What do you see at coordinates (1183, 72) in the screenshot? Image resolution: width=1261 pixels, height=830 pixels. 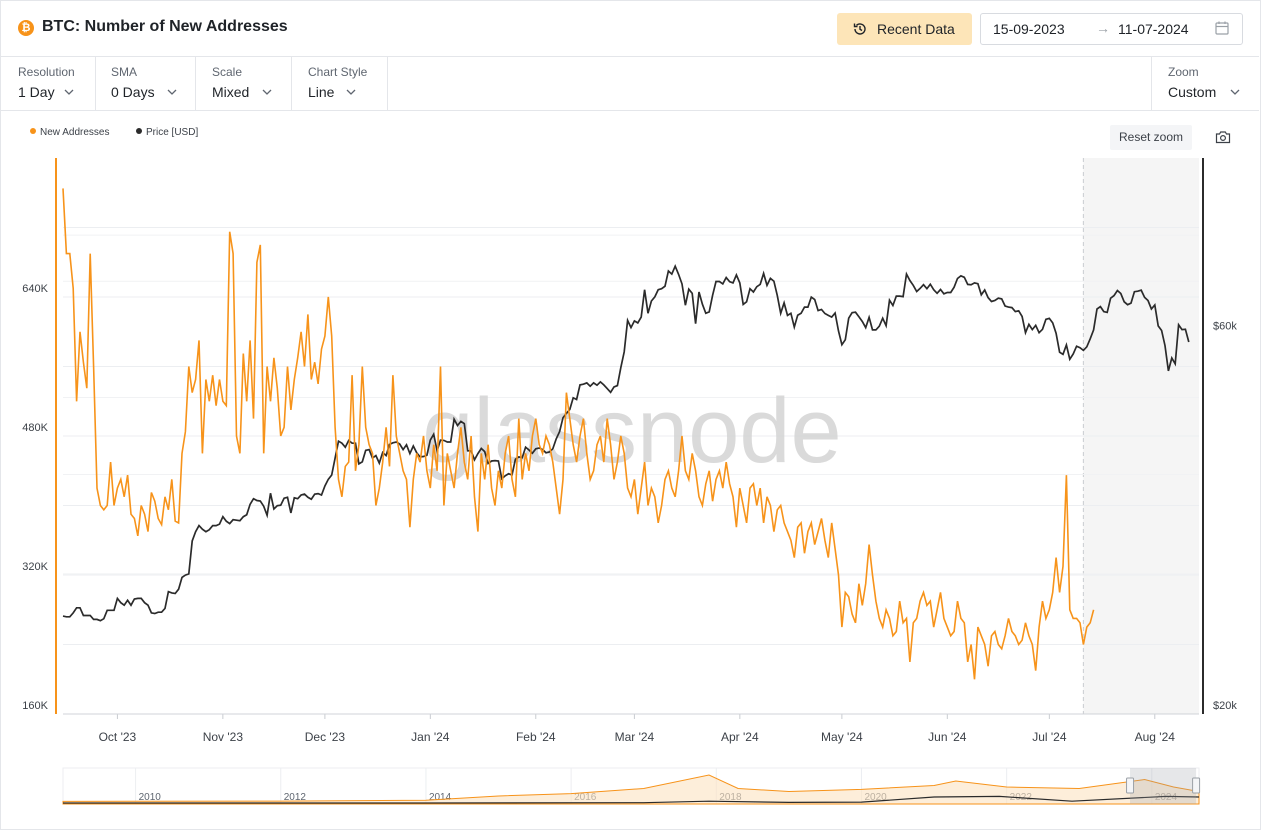 I see `zoom-label: Zoom` at bounding box center [1183, 72].